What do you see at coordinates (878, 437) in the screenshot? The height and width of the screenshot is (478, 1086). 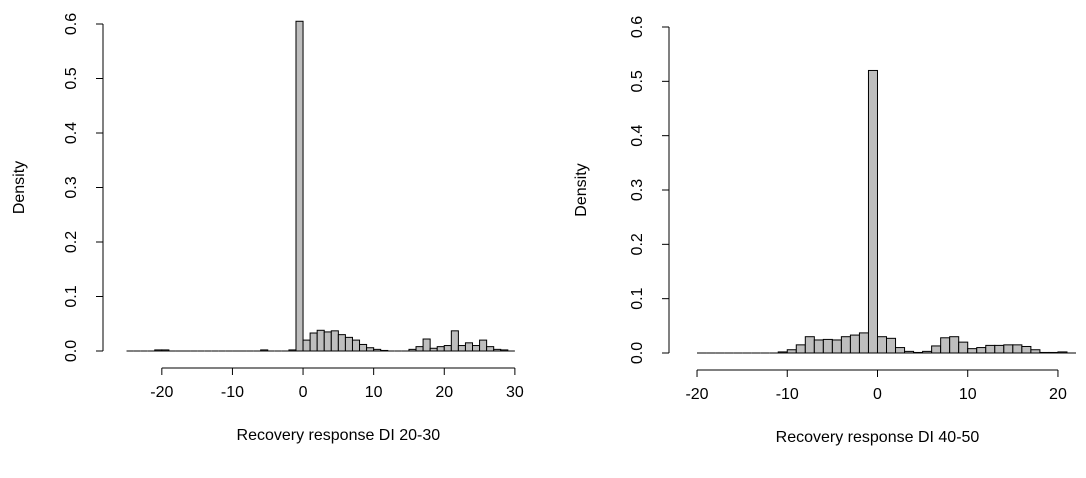 I see `x-axis-label: Recovery response DI 40-50` at bounding box center [878, 437].